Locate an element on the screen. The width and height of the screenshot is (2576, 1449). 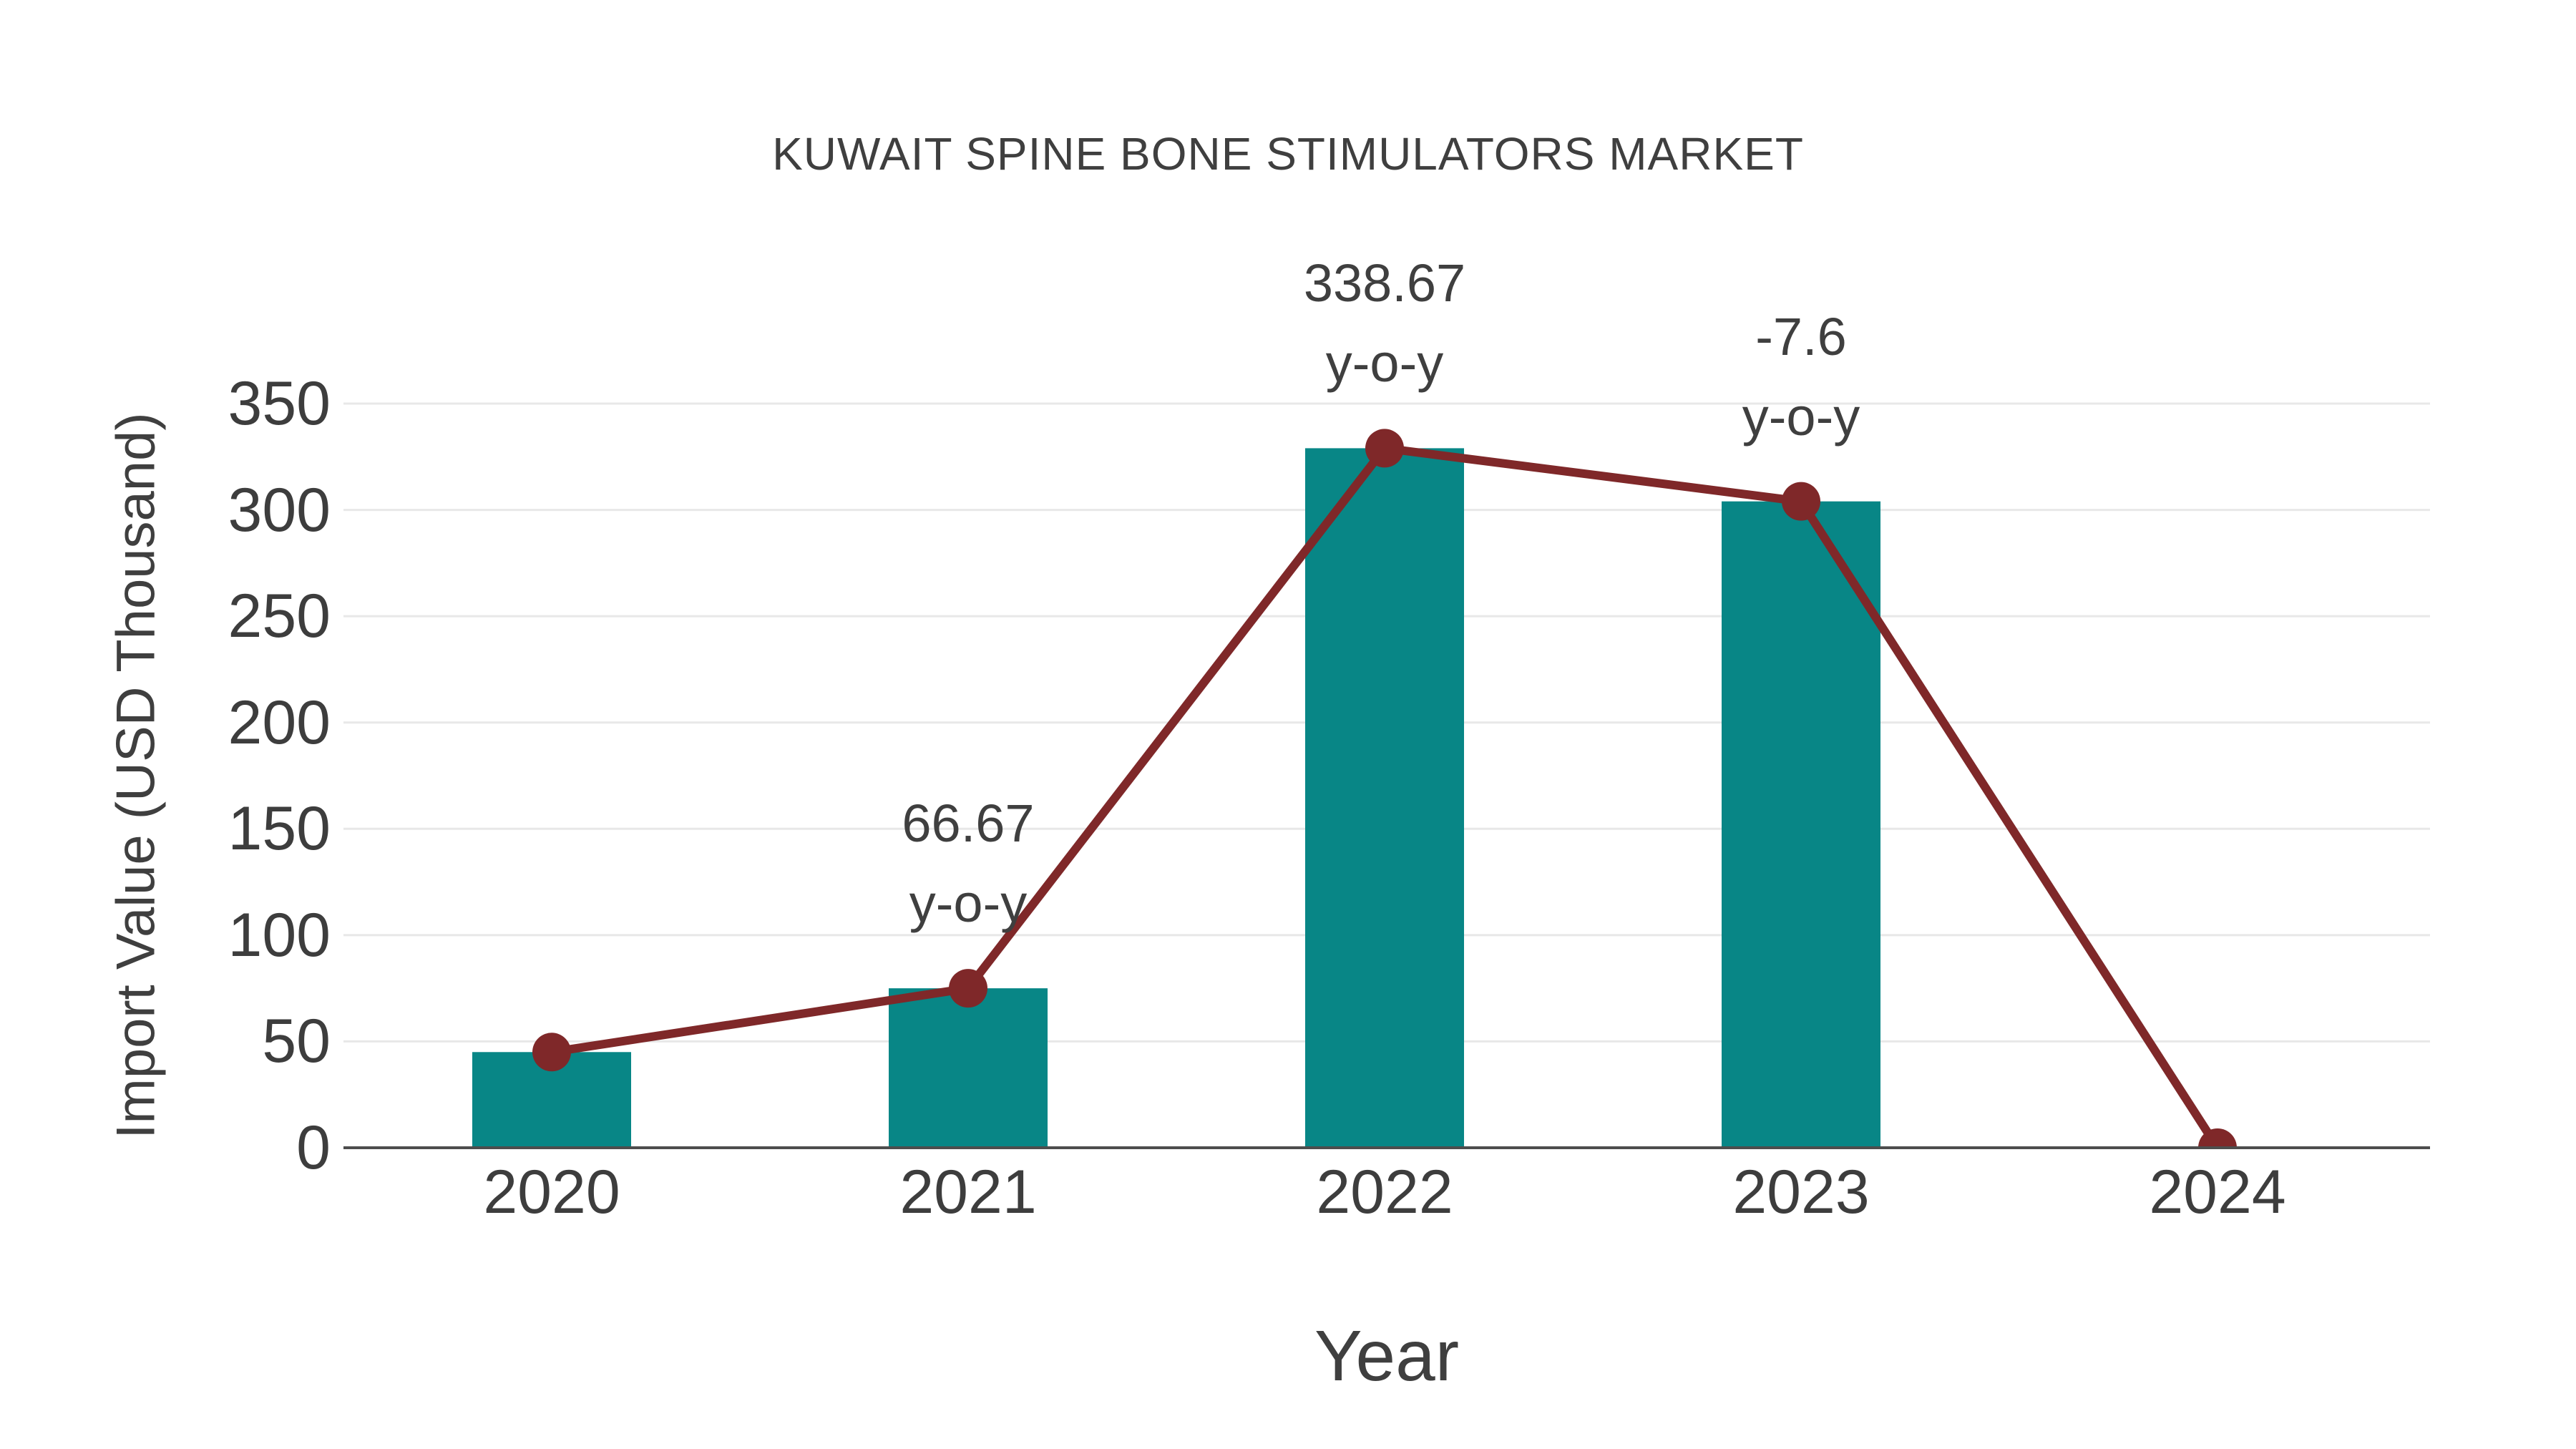
x-tick-label: 2021 is located at coordinates (968, 1192).